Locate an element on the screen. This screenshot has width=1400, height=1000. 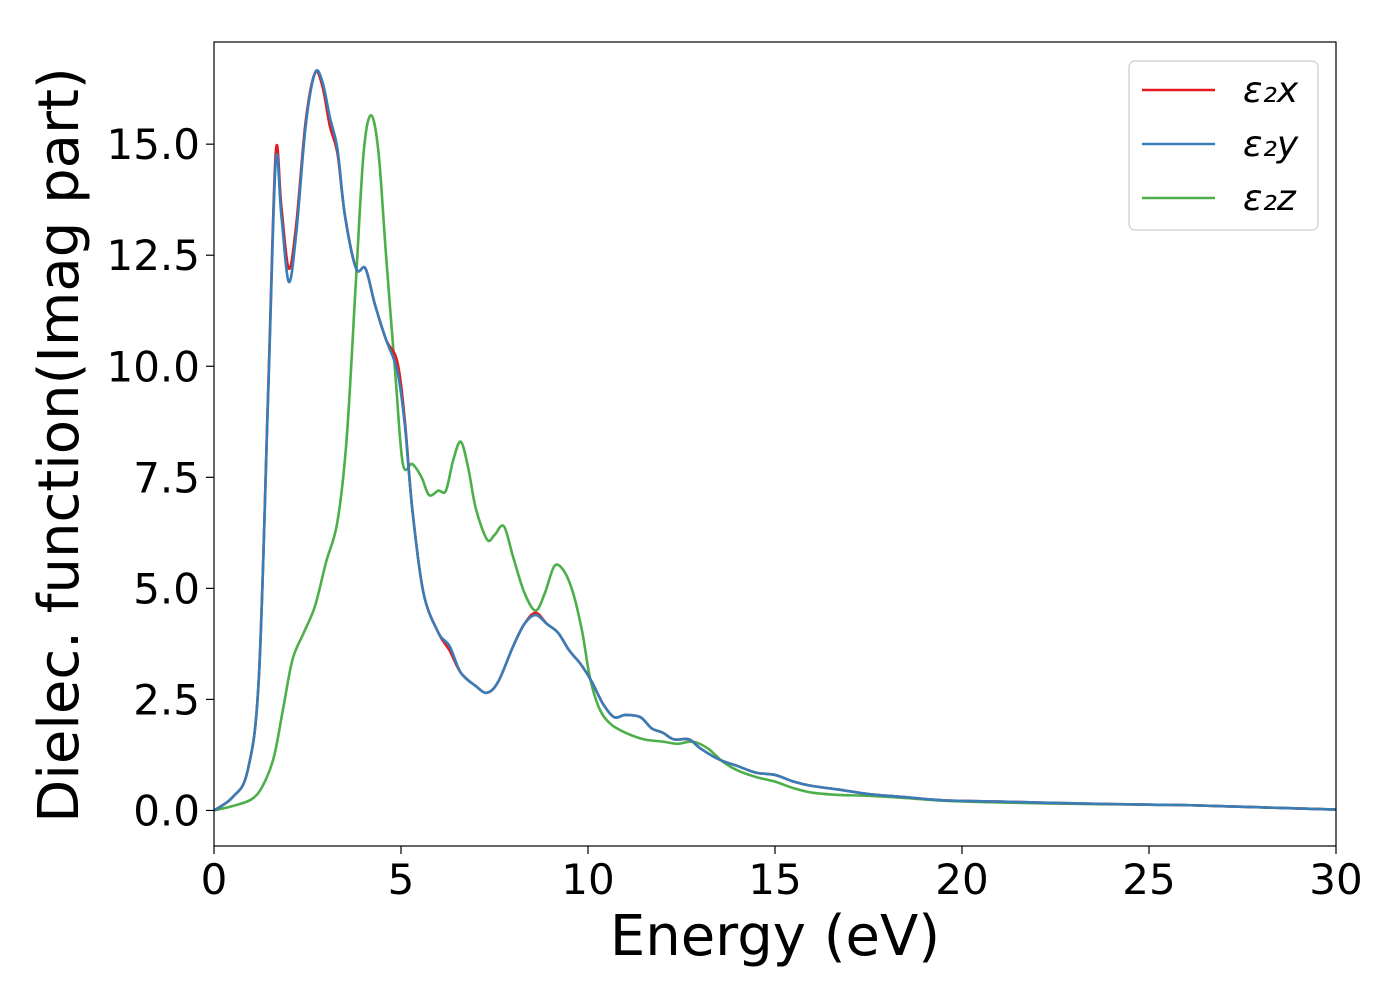
legend-label: ε₂y is located at coordinates (1271, 144).